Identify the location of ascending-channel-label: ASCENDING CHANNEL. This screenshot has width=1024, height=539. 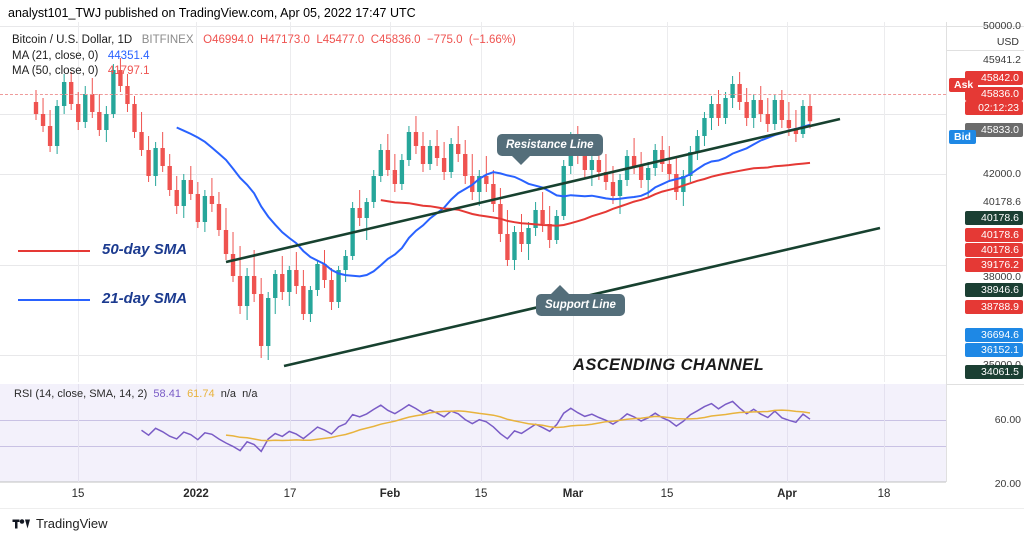
(669, 365).